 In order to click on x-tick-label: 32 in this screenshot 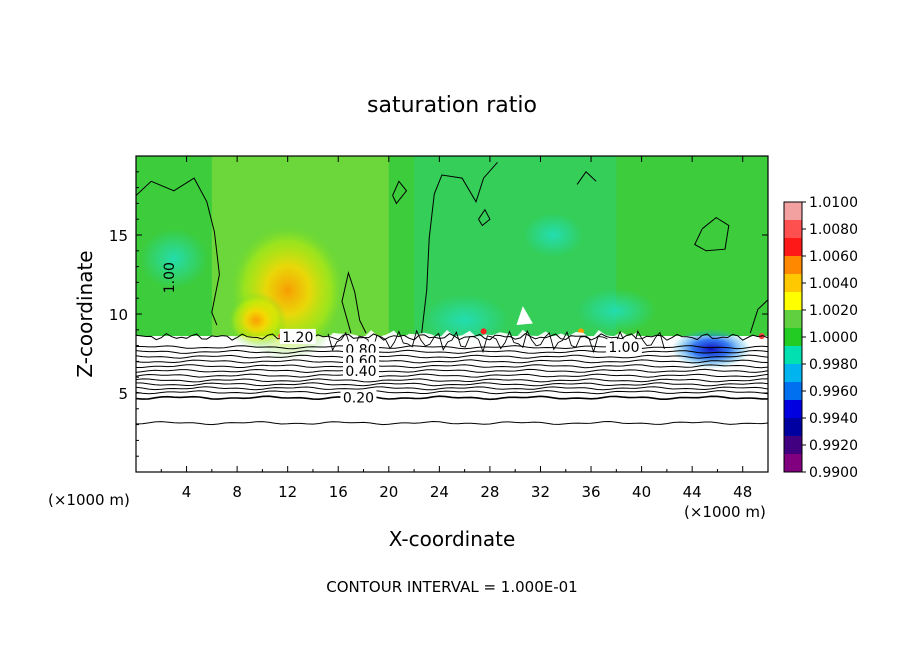, I will do `click(540, 492)`.